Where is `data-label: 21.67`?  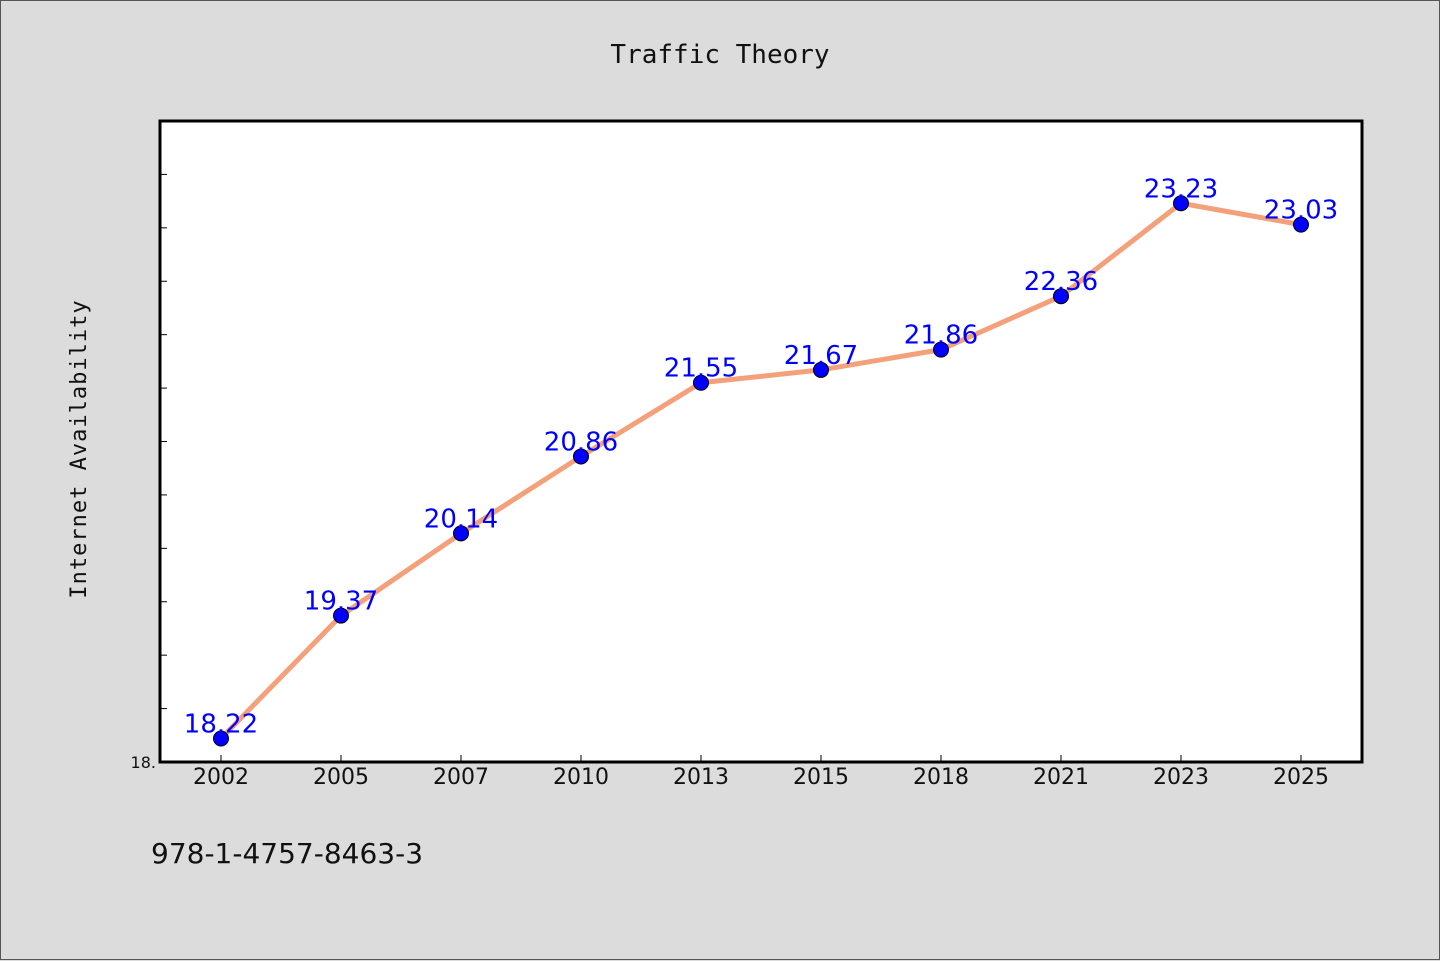
data-label: 21.67 is located at coordinates (821, 356).